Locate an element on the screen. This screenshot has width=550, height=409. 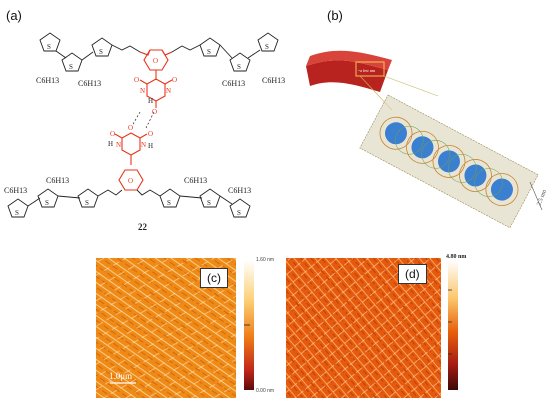
colorbar-c: 1.60 nm 0.00 nm is located at coordinates (259, 325).